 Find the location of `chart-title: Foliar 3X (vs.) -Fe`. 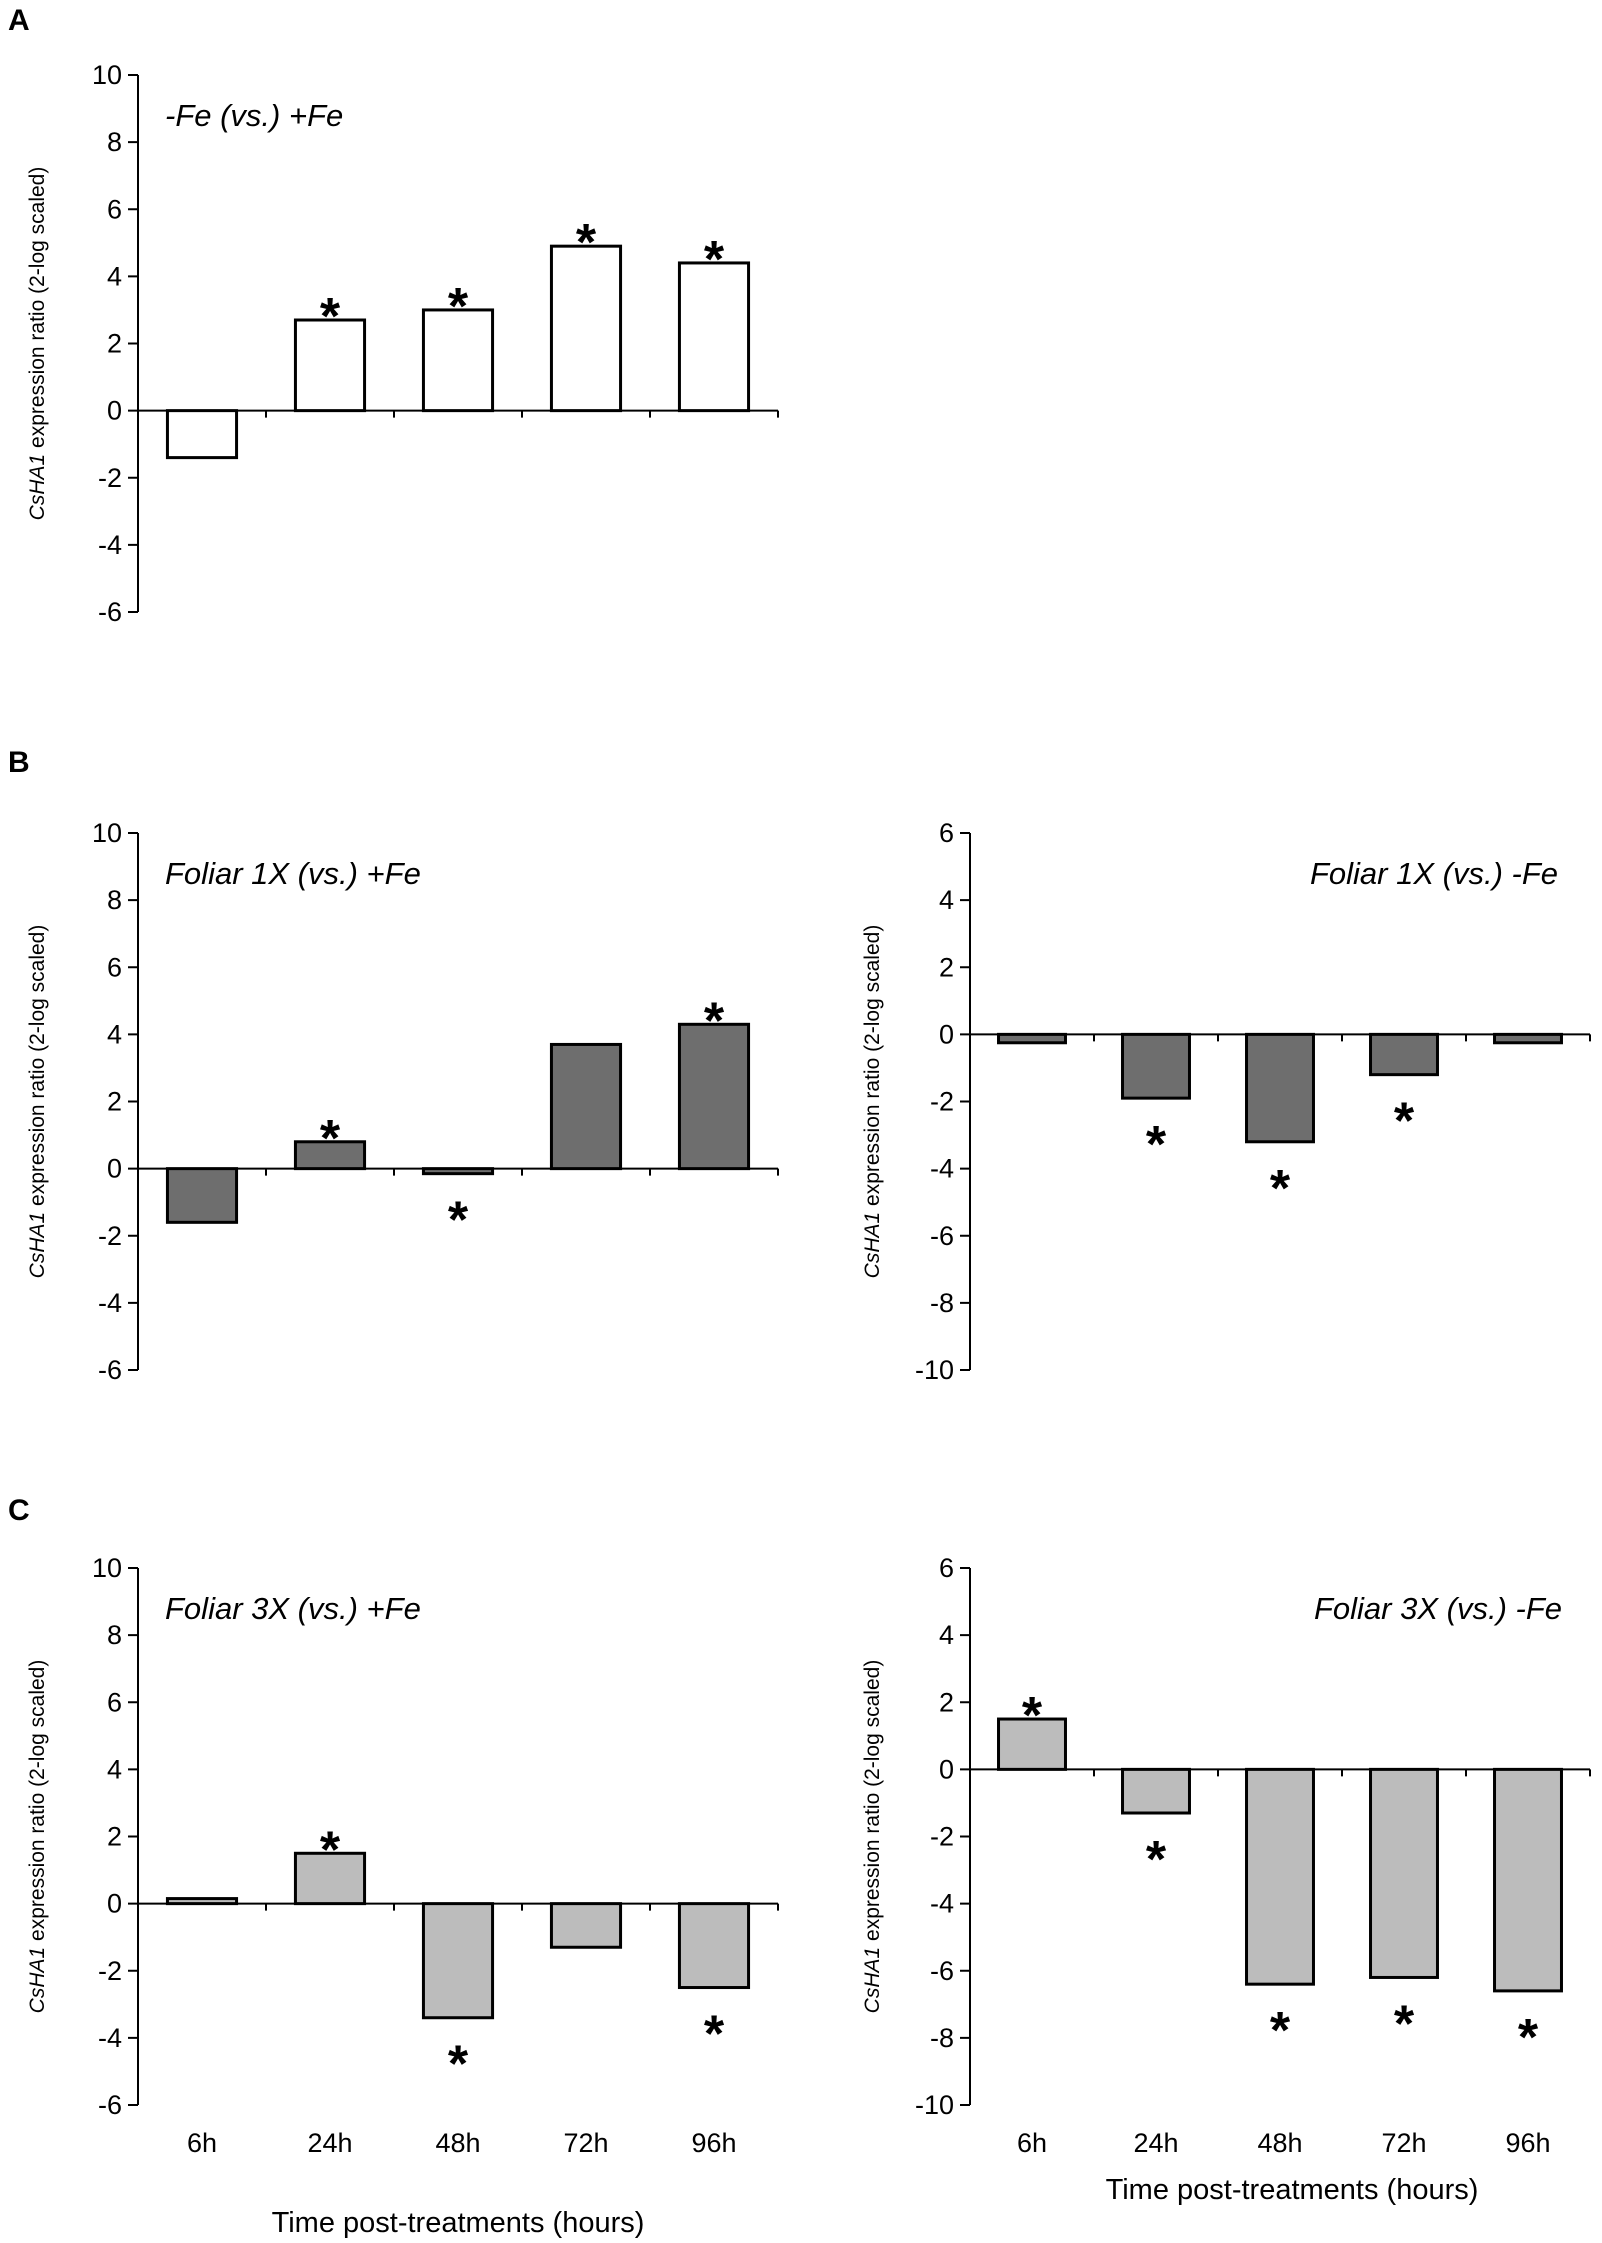

chart-title: Foliar 3X (vs.) -Fe is located at coordinates (1438, 1608).